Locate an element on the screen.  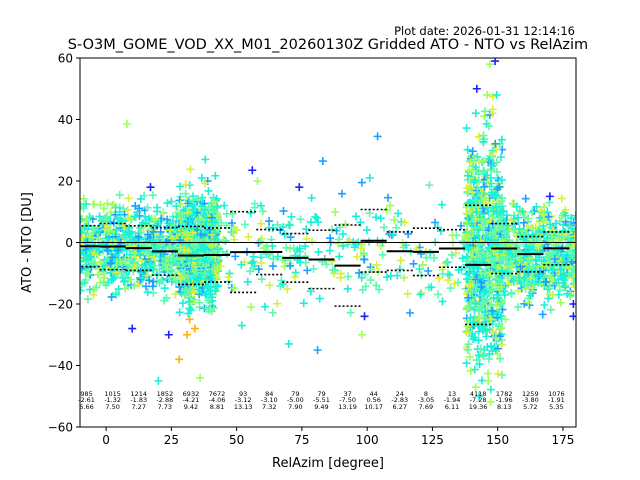
bin-mean-label: -3.80 is located at coordinates (530, 400).